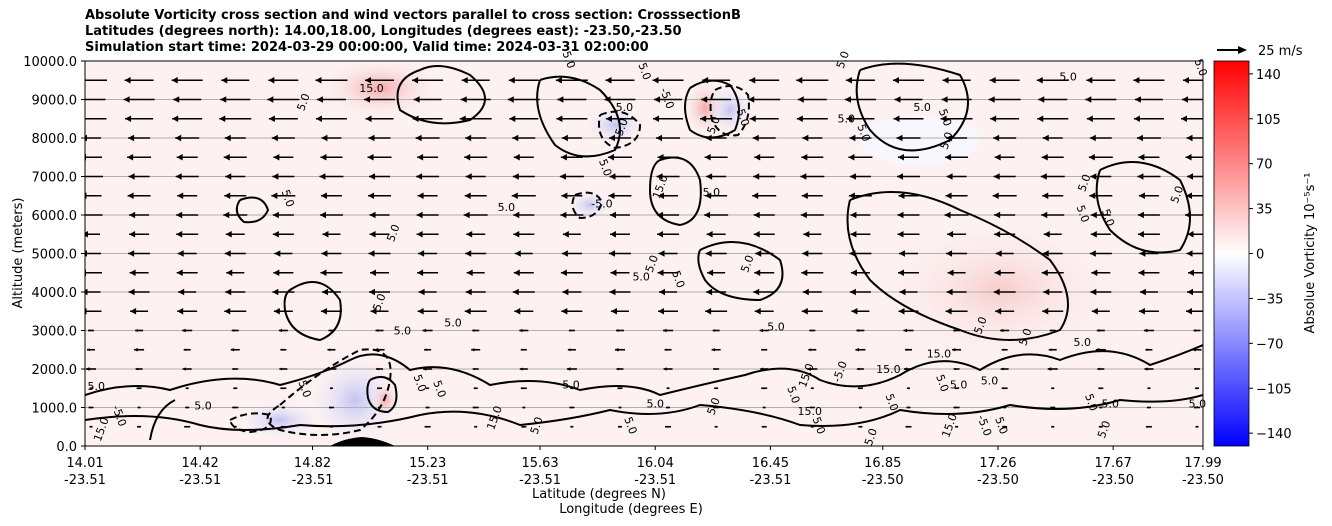  I want to click on y-tick-label: 3000.0, so click(55, 332).